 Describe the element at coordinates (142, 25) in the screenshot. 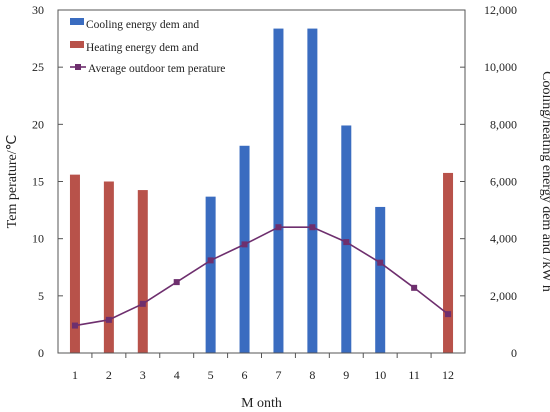

I see `legend-label-cooling: Cooling energy dem and` at that location.